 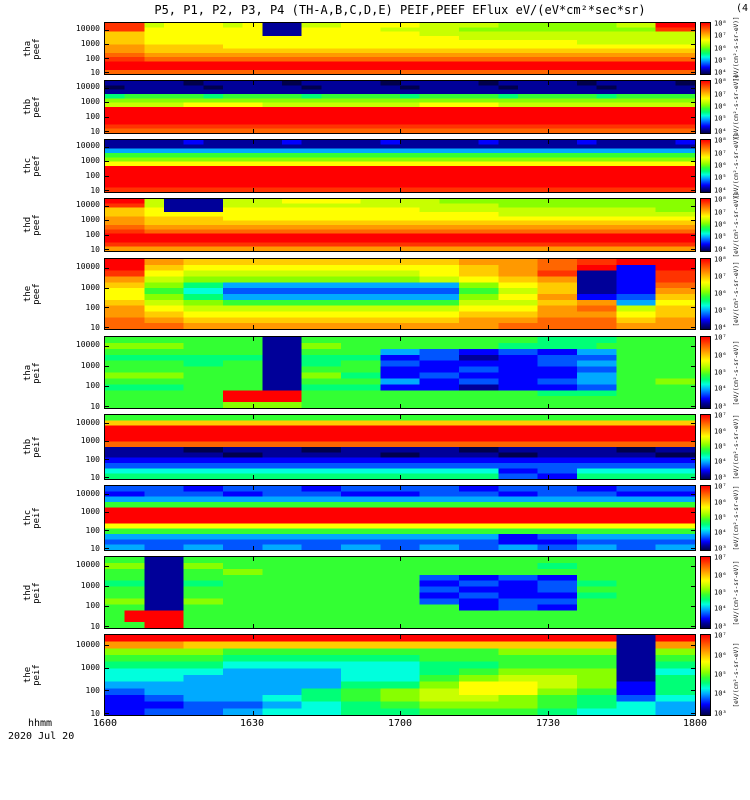 What do you see at coordinates (32, 49) in the screenshot?
I see `panel-y-axis-label: tha peef` at bounding box center [32, 49].